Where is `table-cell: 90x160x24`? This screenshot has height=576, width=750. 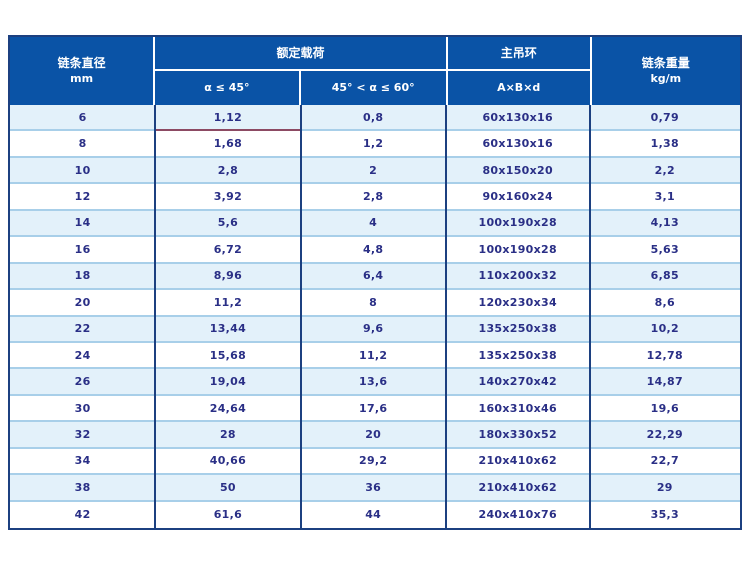
table-cell: 90x160x24 is located at coordinates (517, 197).